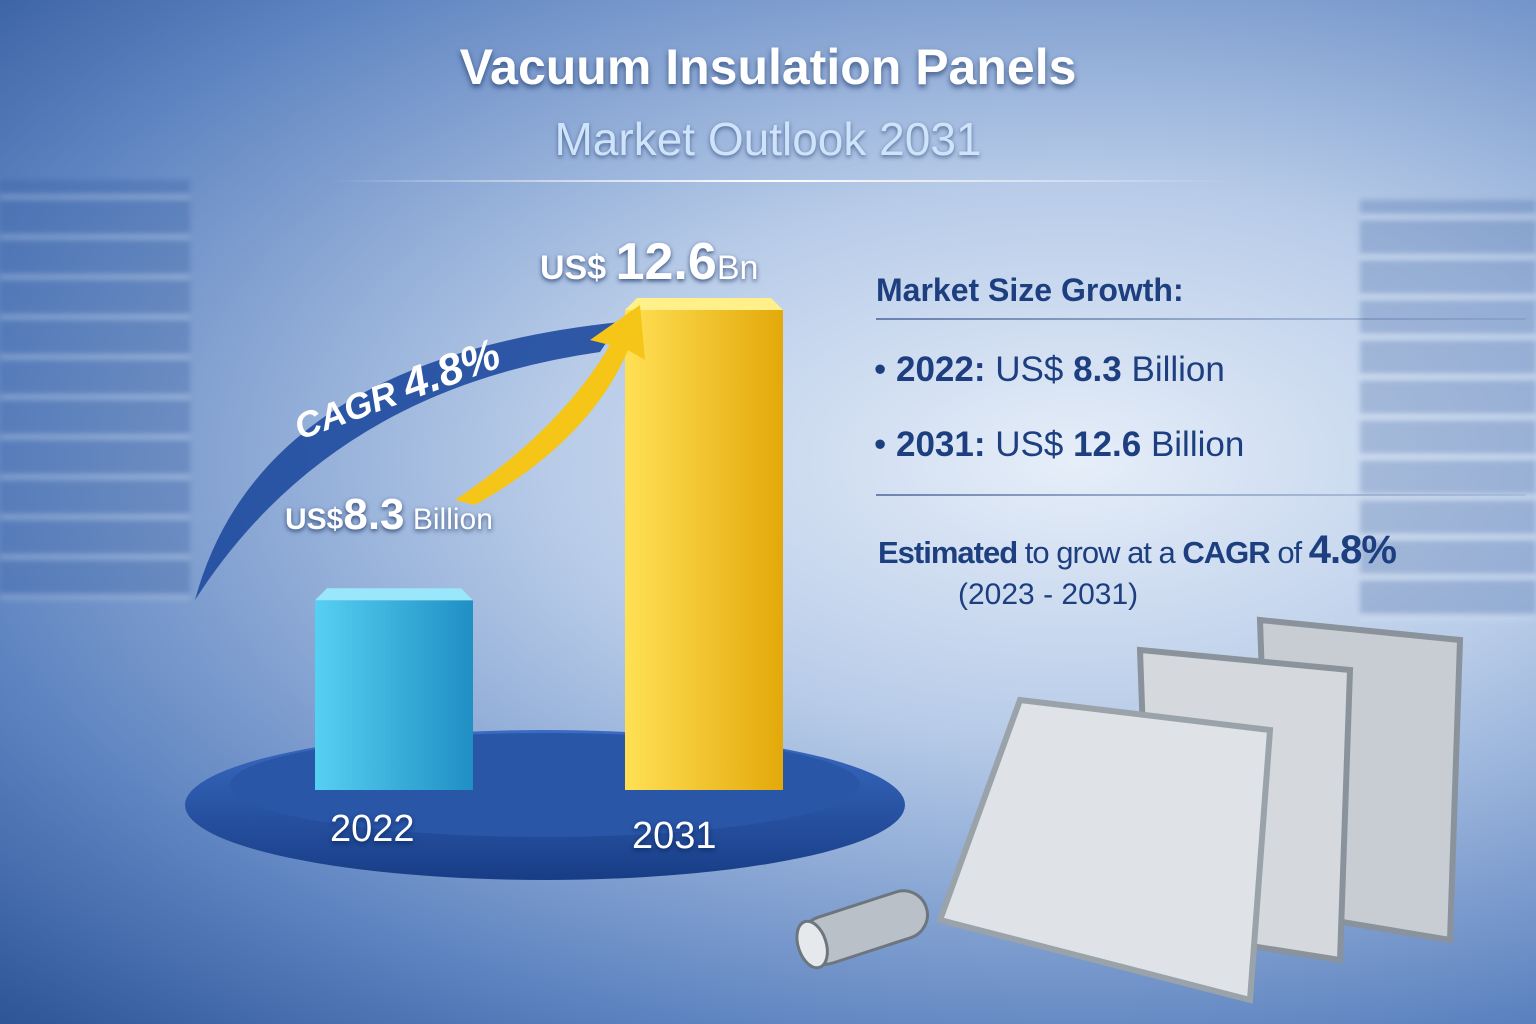 The height and width of the screenshot is (1024, 1536). What do you see at coordinates (389, 514) in the screenshot?
I see `data-label-2022: US$8.3 Billion` at bounding box center [389, 514].